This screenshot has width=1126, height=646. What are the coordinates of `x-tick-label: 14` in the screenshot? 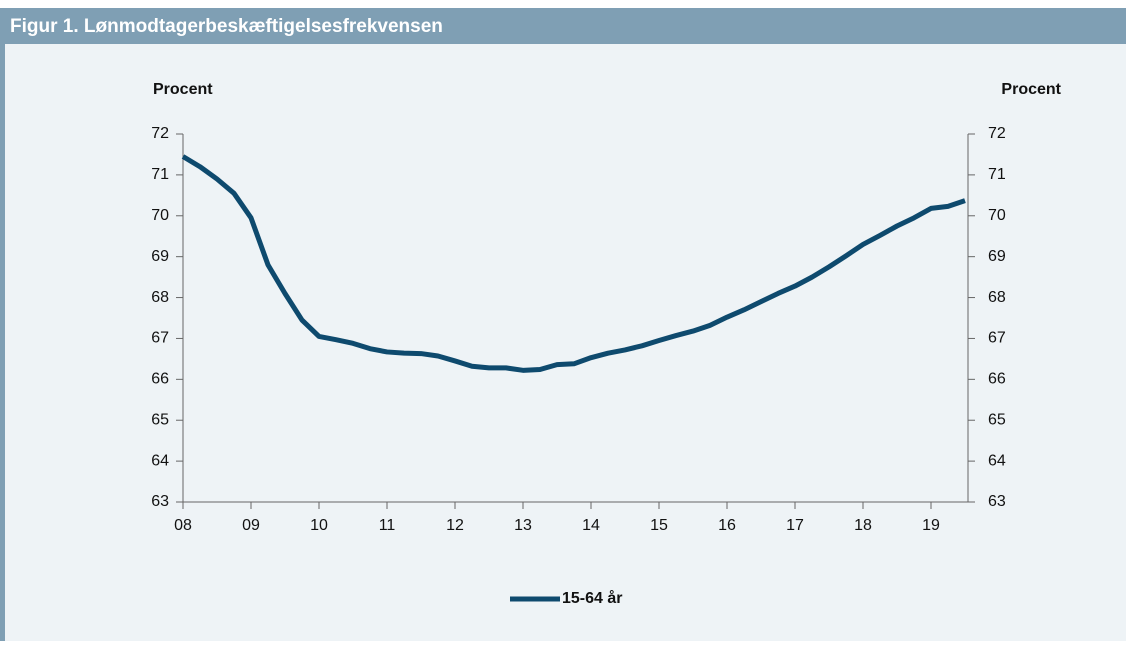 It's located at (591, 525).